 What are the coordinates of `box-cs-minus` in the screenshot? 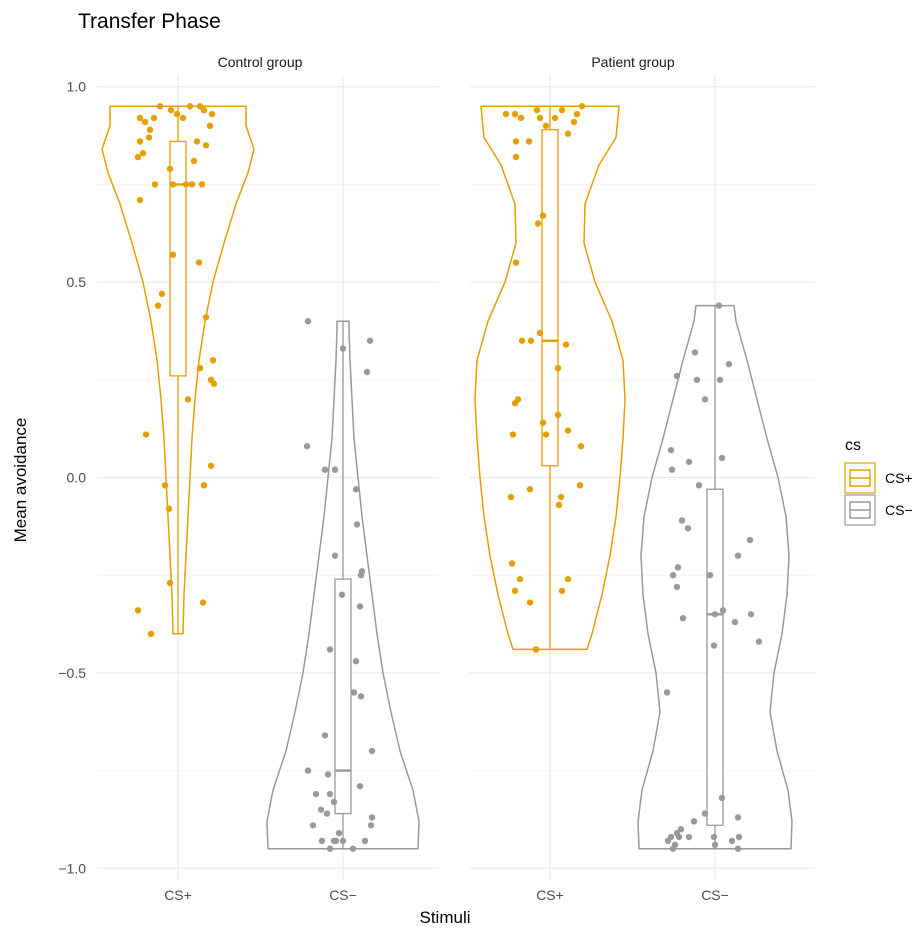 It's located at (343, 696).